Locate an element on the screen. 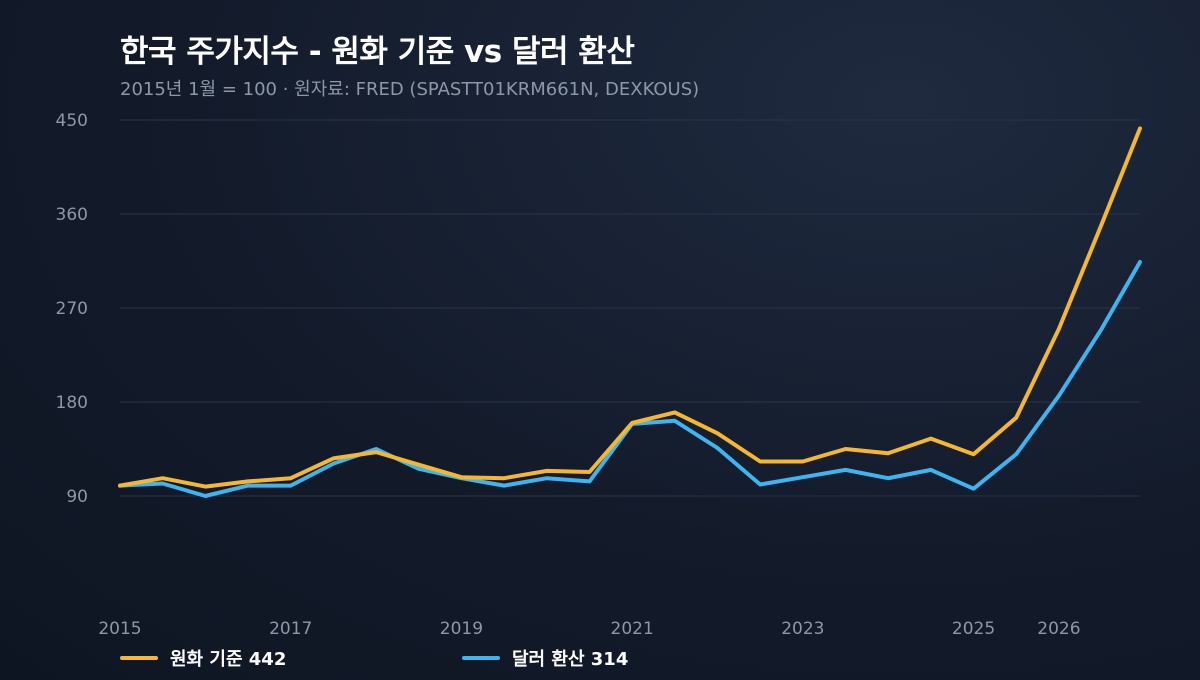  x-tick-label: 2015 is located at coordinates (119, 629).